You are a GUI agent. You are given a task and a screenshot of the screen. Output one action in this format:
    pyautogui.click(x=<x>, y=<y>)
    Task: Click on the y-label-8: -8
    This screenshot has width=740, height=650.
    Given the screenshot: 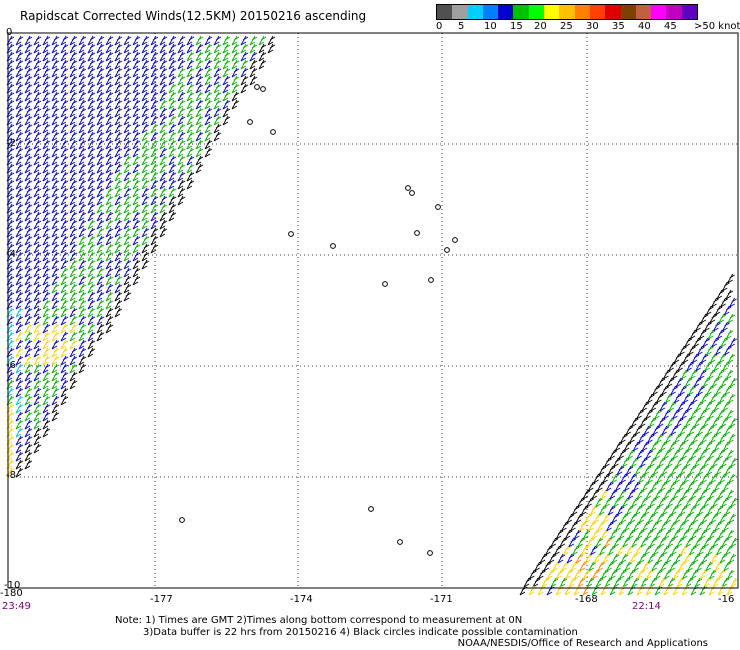 What is the action you would take?
    pyautogui.click(x=11, y=475)
    